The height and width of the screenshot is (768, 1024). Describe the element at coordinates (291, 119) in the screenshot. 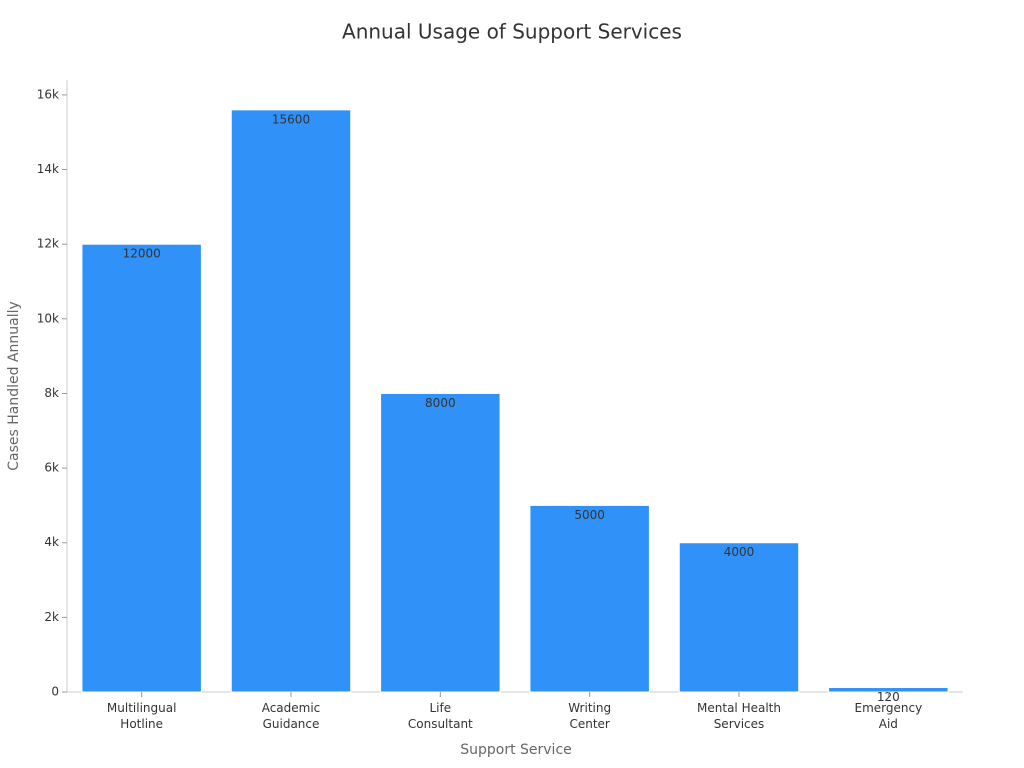

I see `value-label: 15600` at that location.